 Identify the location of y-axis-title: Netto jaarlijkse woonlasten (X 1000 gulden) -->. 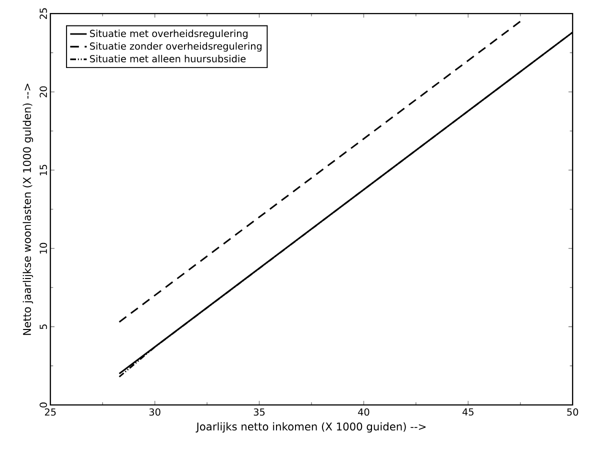
(28, 209).